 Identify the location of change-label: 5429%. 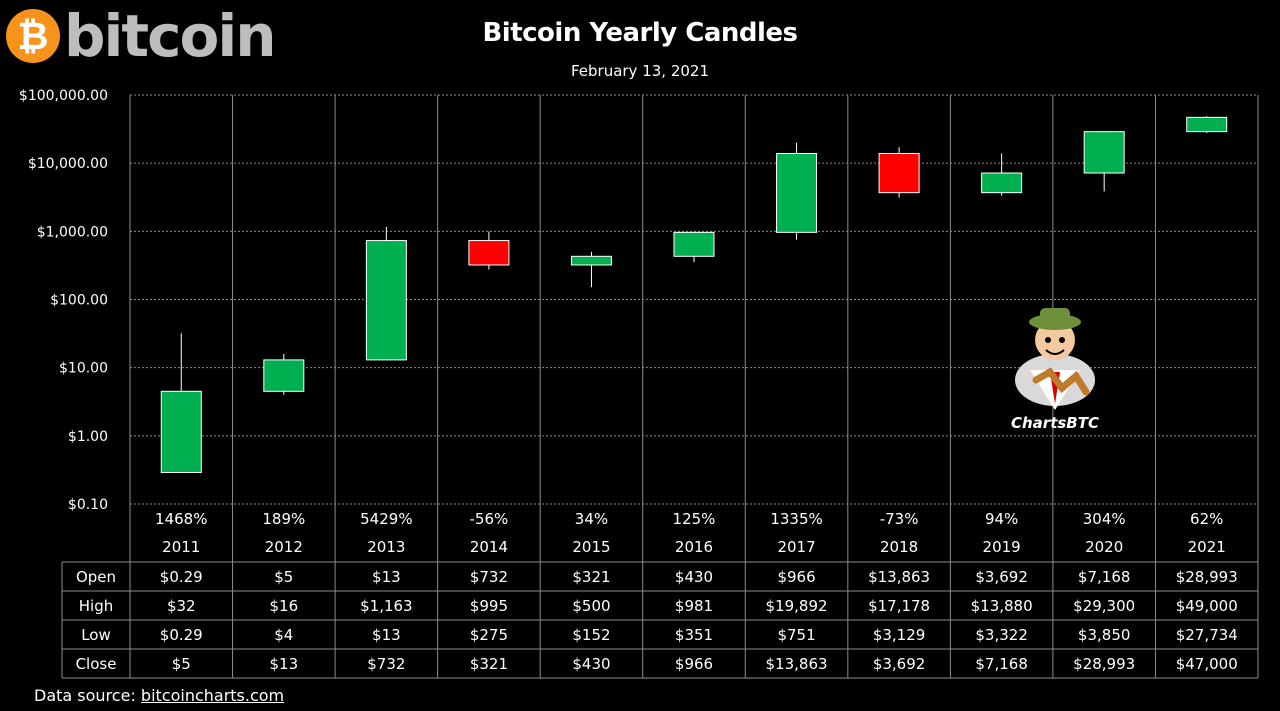
(386, 519).